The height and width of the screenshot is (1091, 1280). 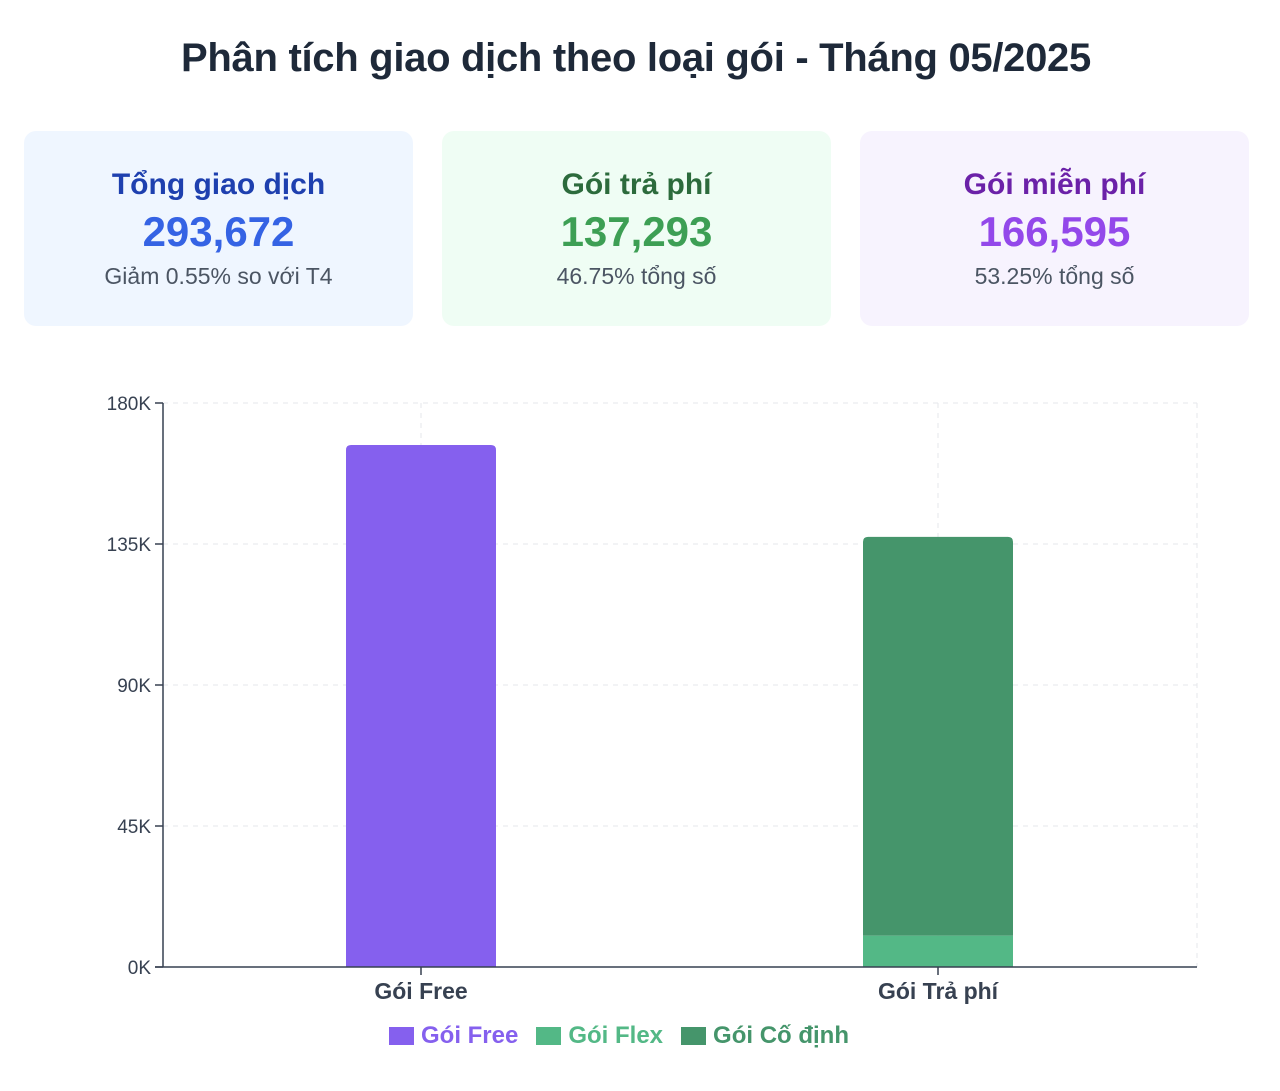 I want to click on y-tick-label: 0K, so click(x=140, y=968).